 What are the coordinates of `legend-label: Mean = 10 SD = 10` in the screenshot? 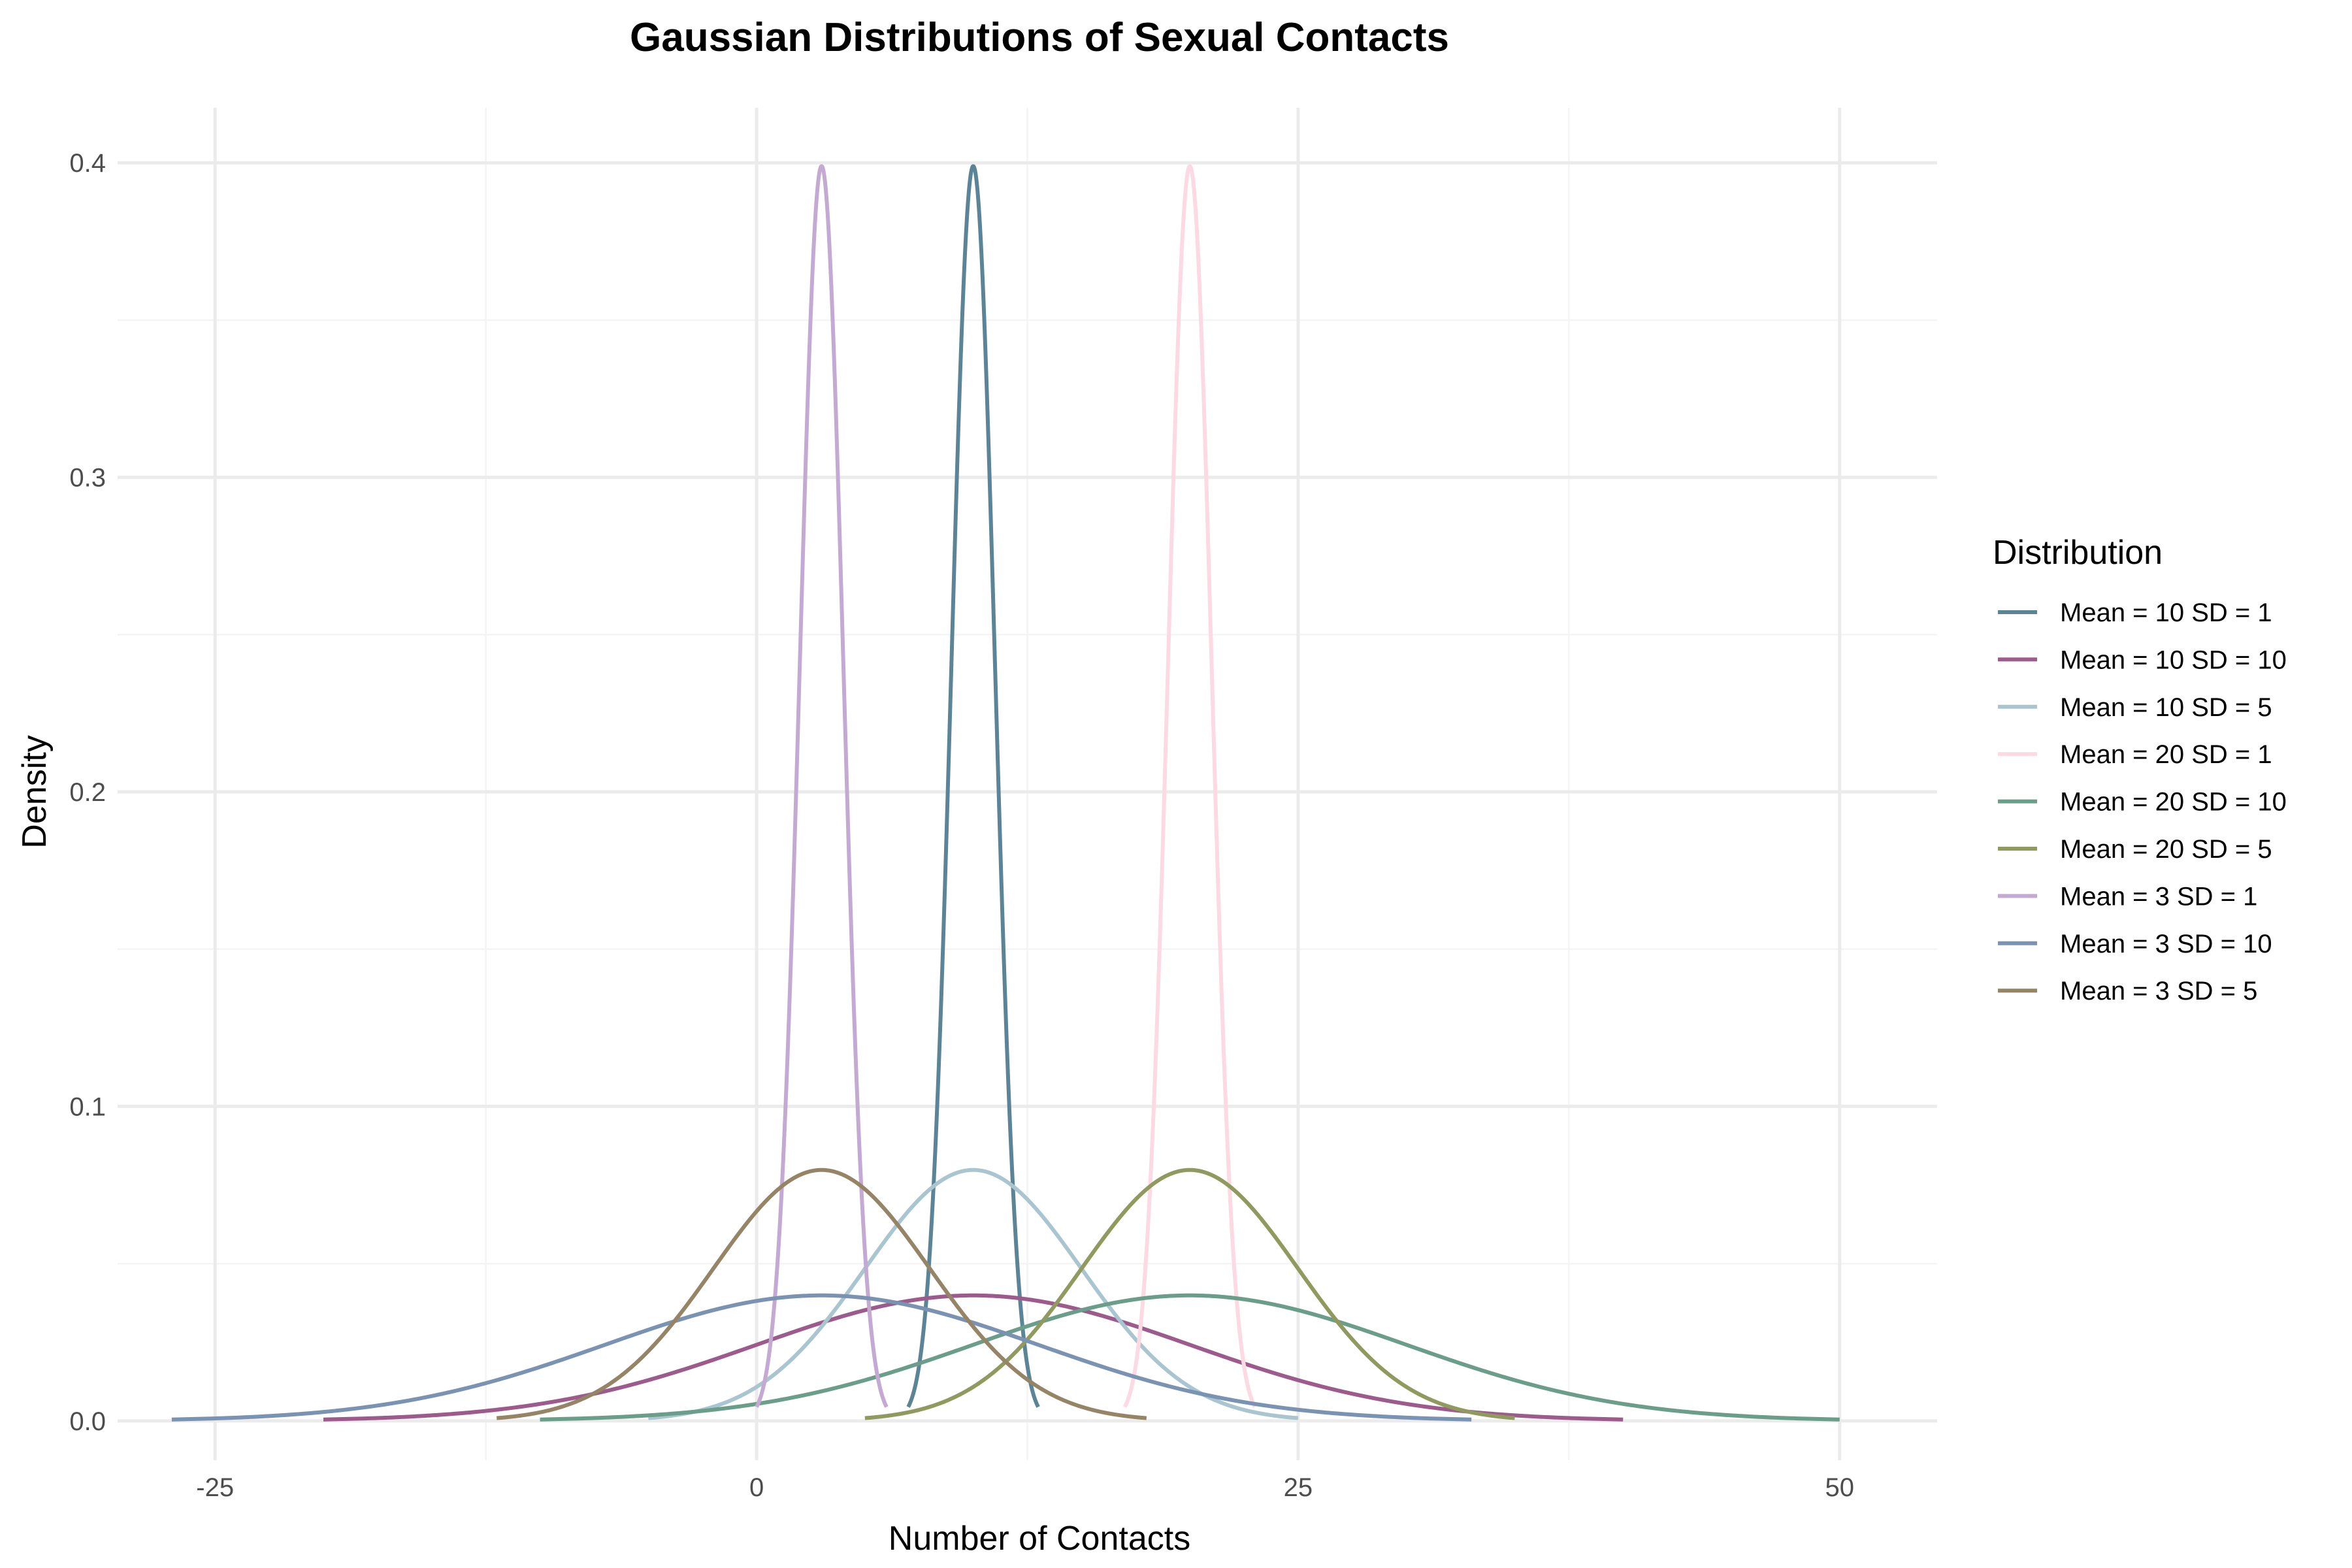 It's located at (2173, 659).